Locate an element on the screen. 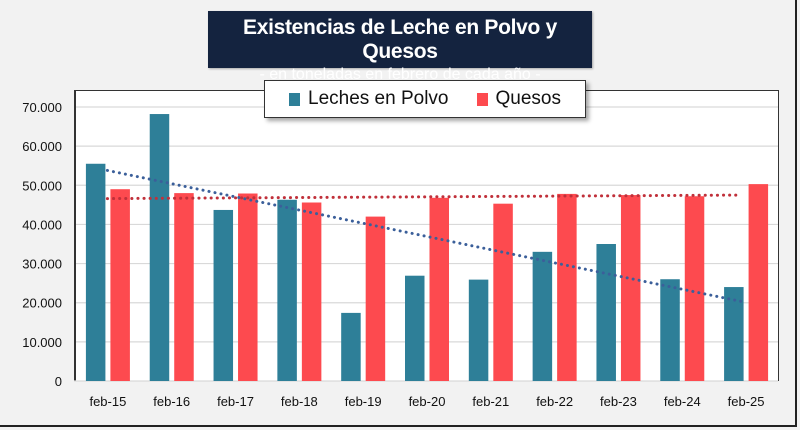  legend-label-leches: Leches en Polvo is located at coordinates (378, 98).